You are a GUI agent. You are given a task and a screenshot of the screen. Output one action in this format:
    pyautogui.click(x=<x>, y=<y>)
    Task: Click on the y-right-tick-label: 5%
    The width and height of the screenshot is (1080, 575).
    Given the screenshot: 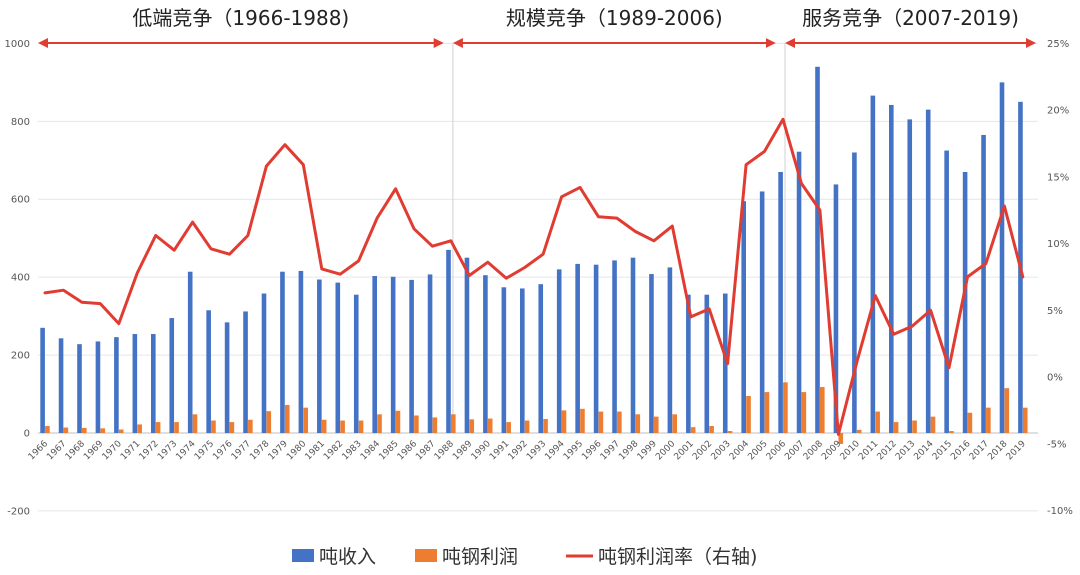 What is the action you would take?
    pyautogui.click(x=1055, y=311)
    